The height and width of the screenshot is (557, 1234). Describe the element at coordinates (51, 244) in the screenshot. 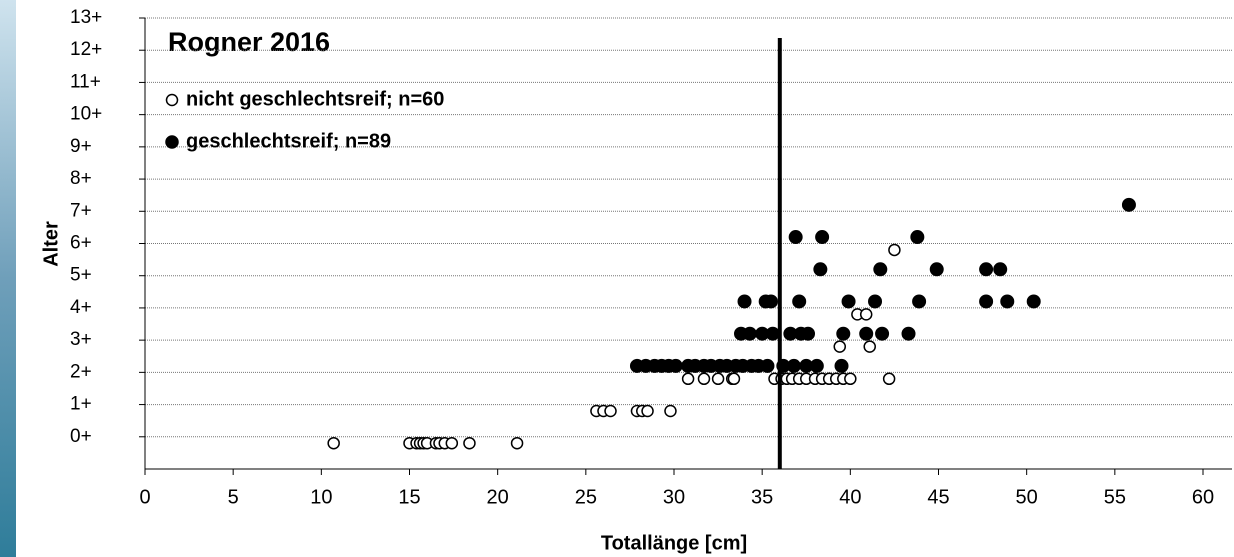

I see `y-axis-label: Alter` at that location.